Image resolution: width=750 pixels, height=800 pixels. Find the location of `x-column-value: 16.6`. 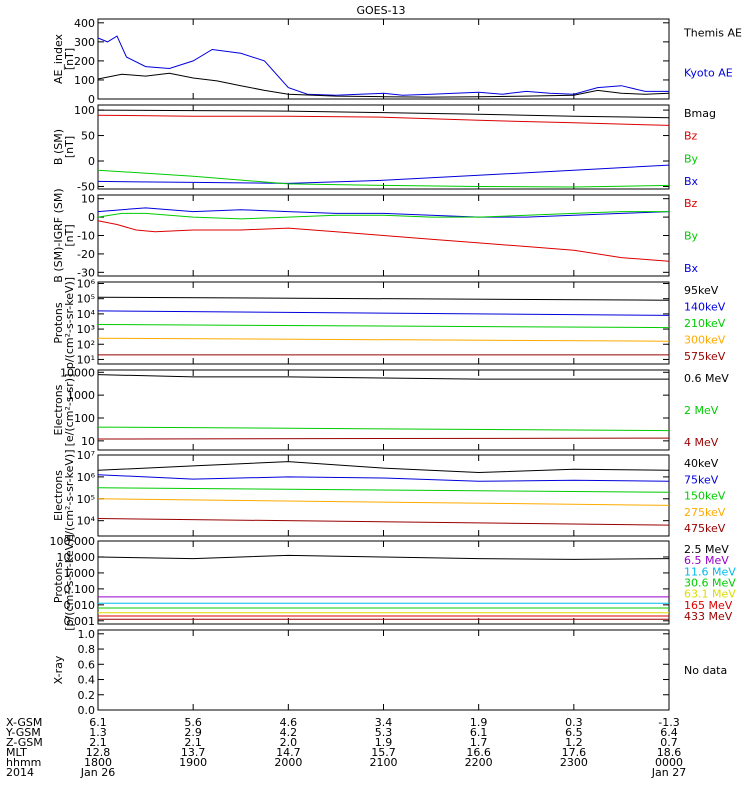

x-column-value: 16.6 is located at coordinates (478, 752).